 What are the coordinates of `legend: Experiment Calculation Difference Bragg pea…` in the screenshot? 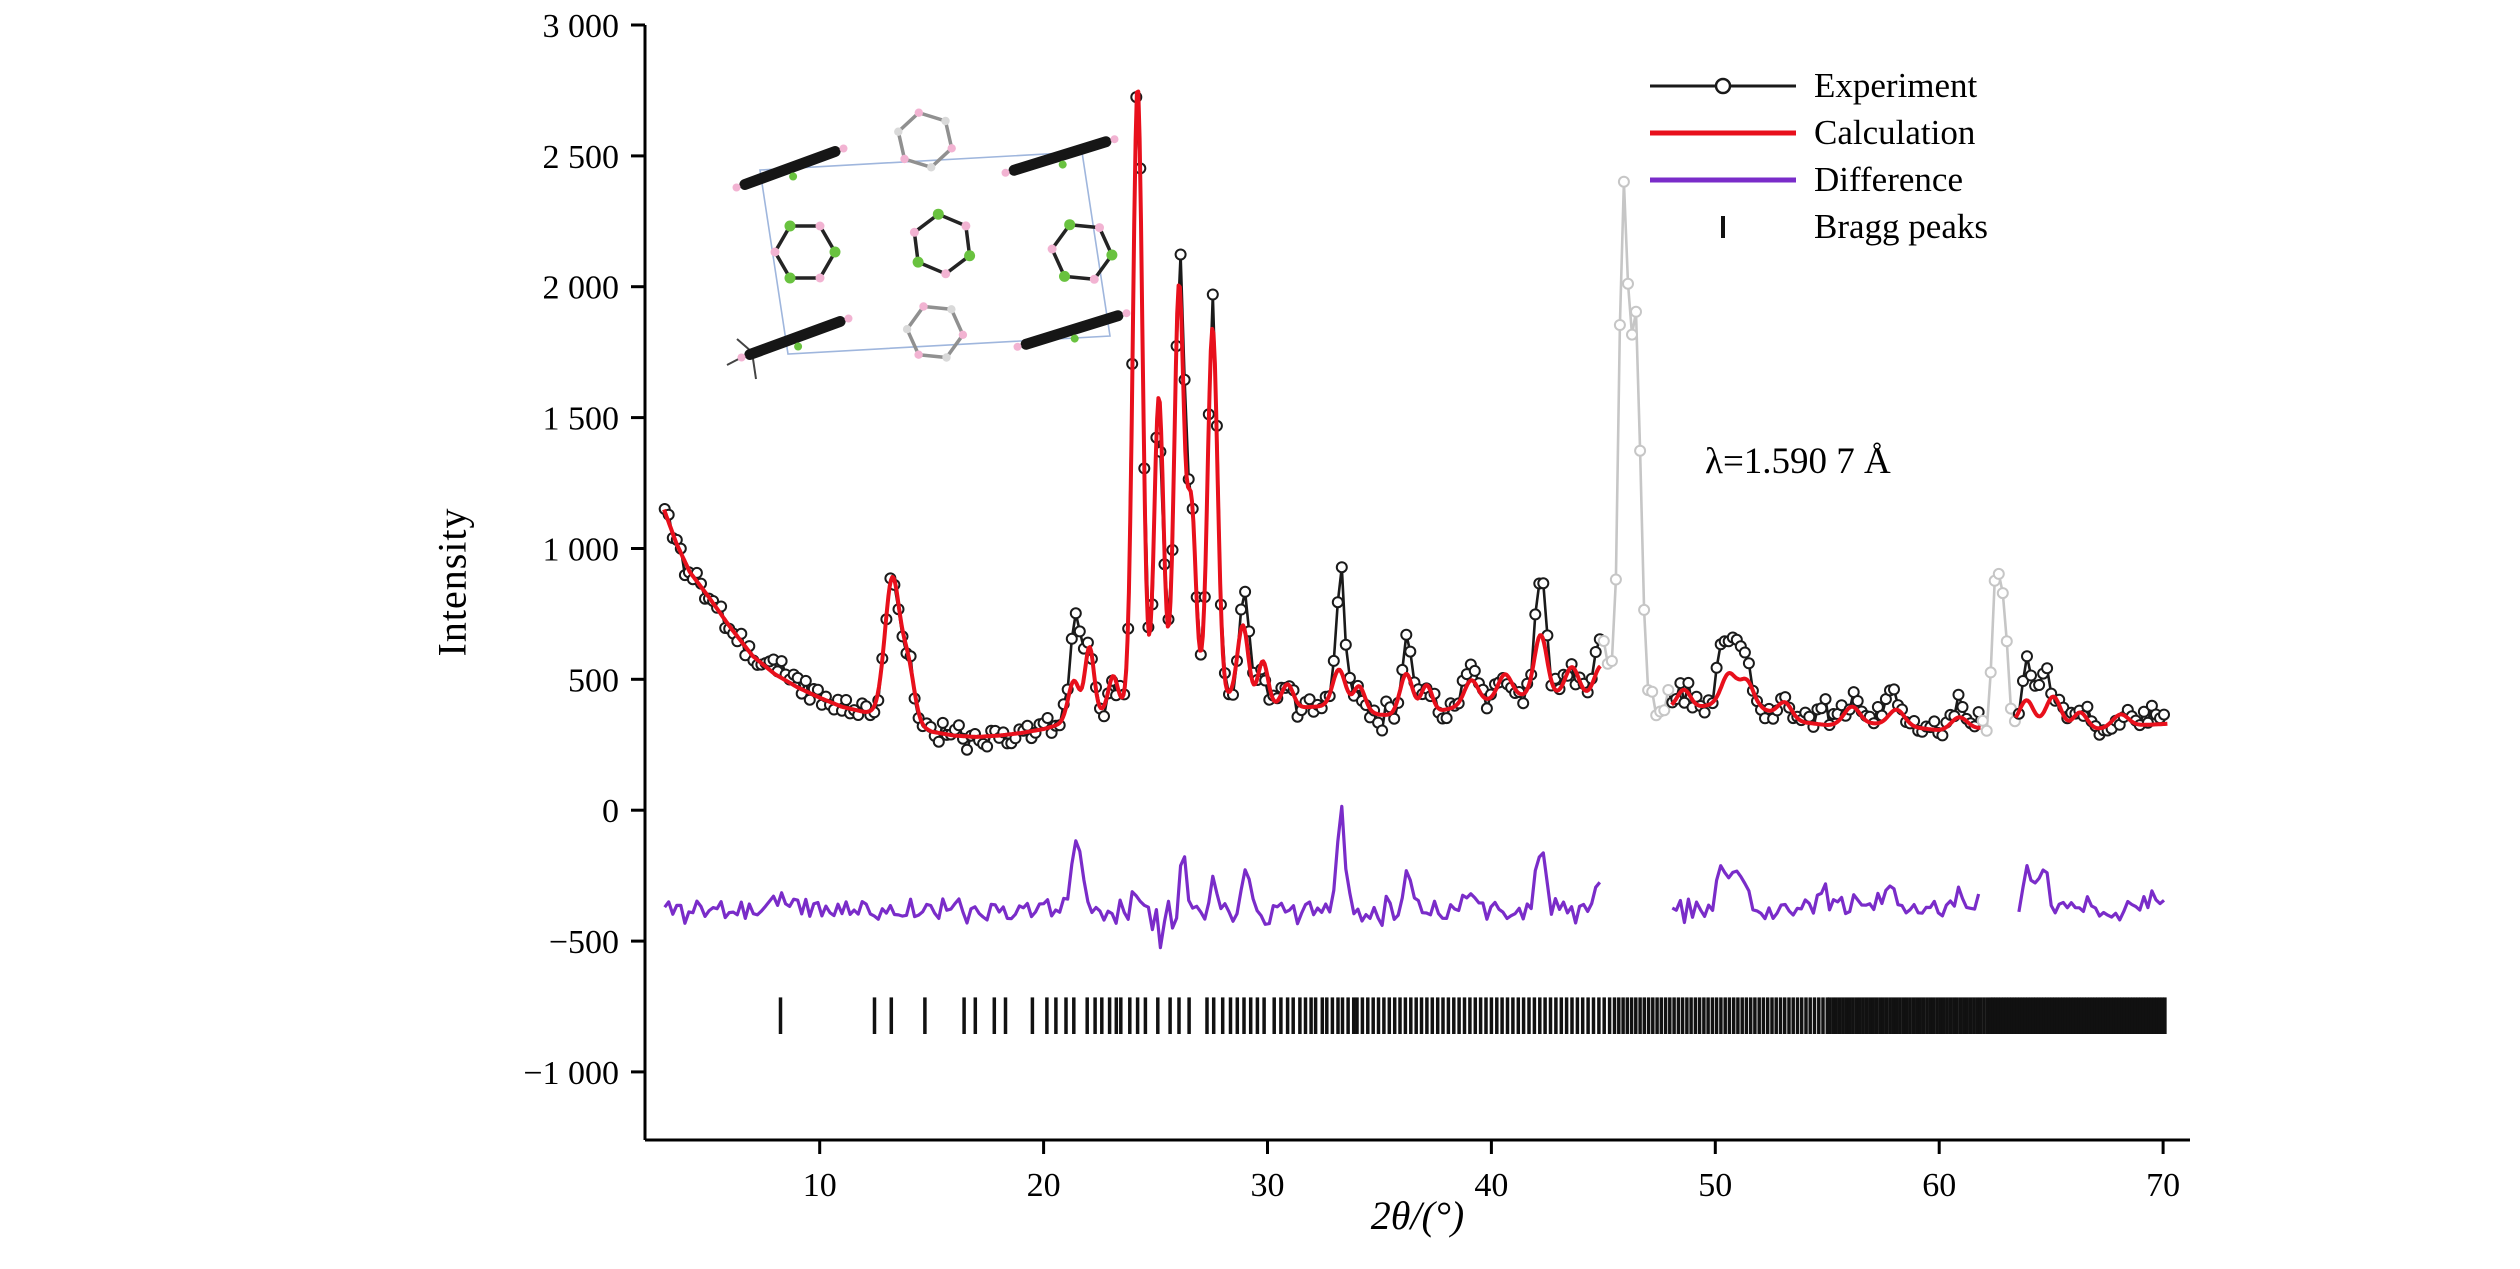 It's located at (1818, 156).